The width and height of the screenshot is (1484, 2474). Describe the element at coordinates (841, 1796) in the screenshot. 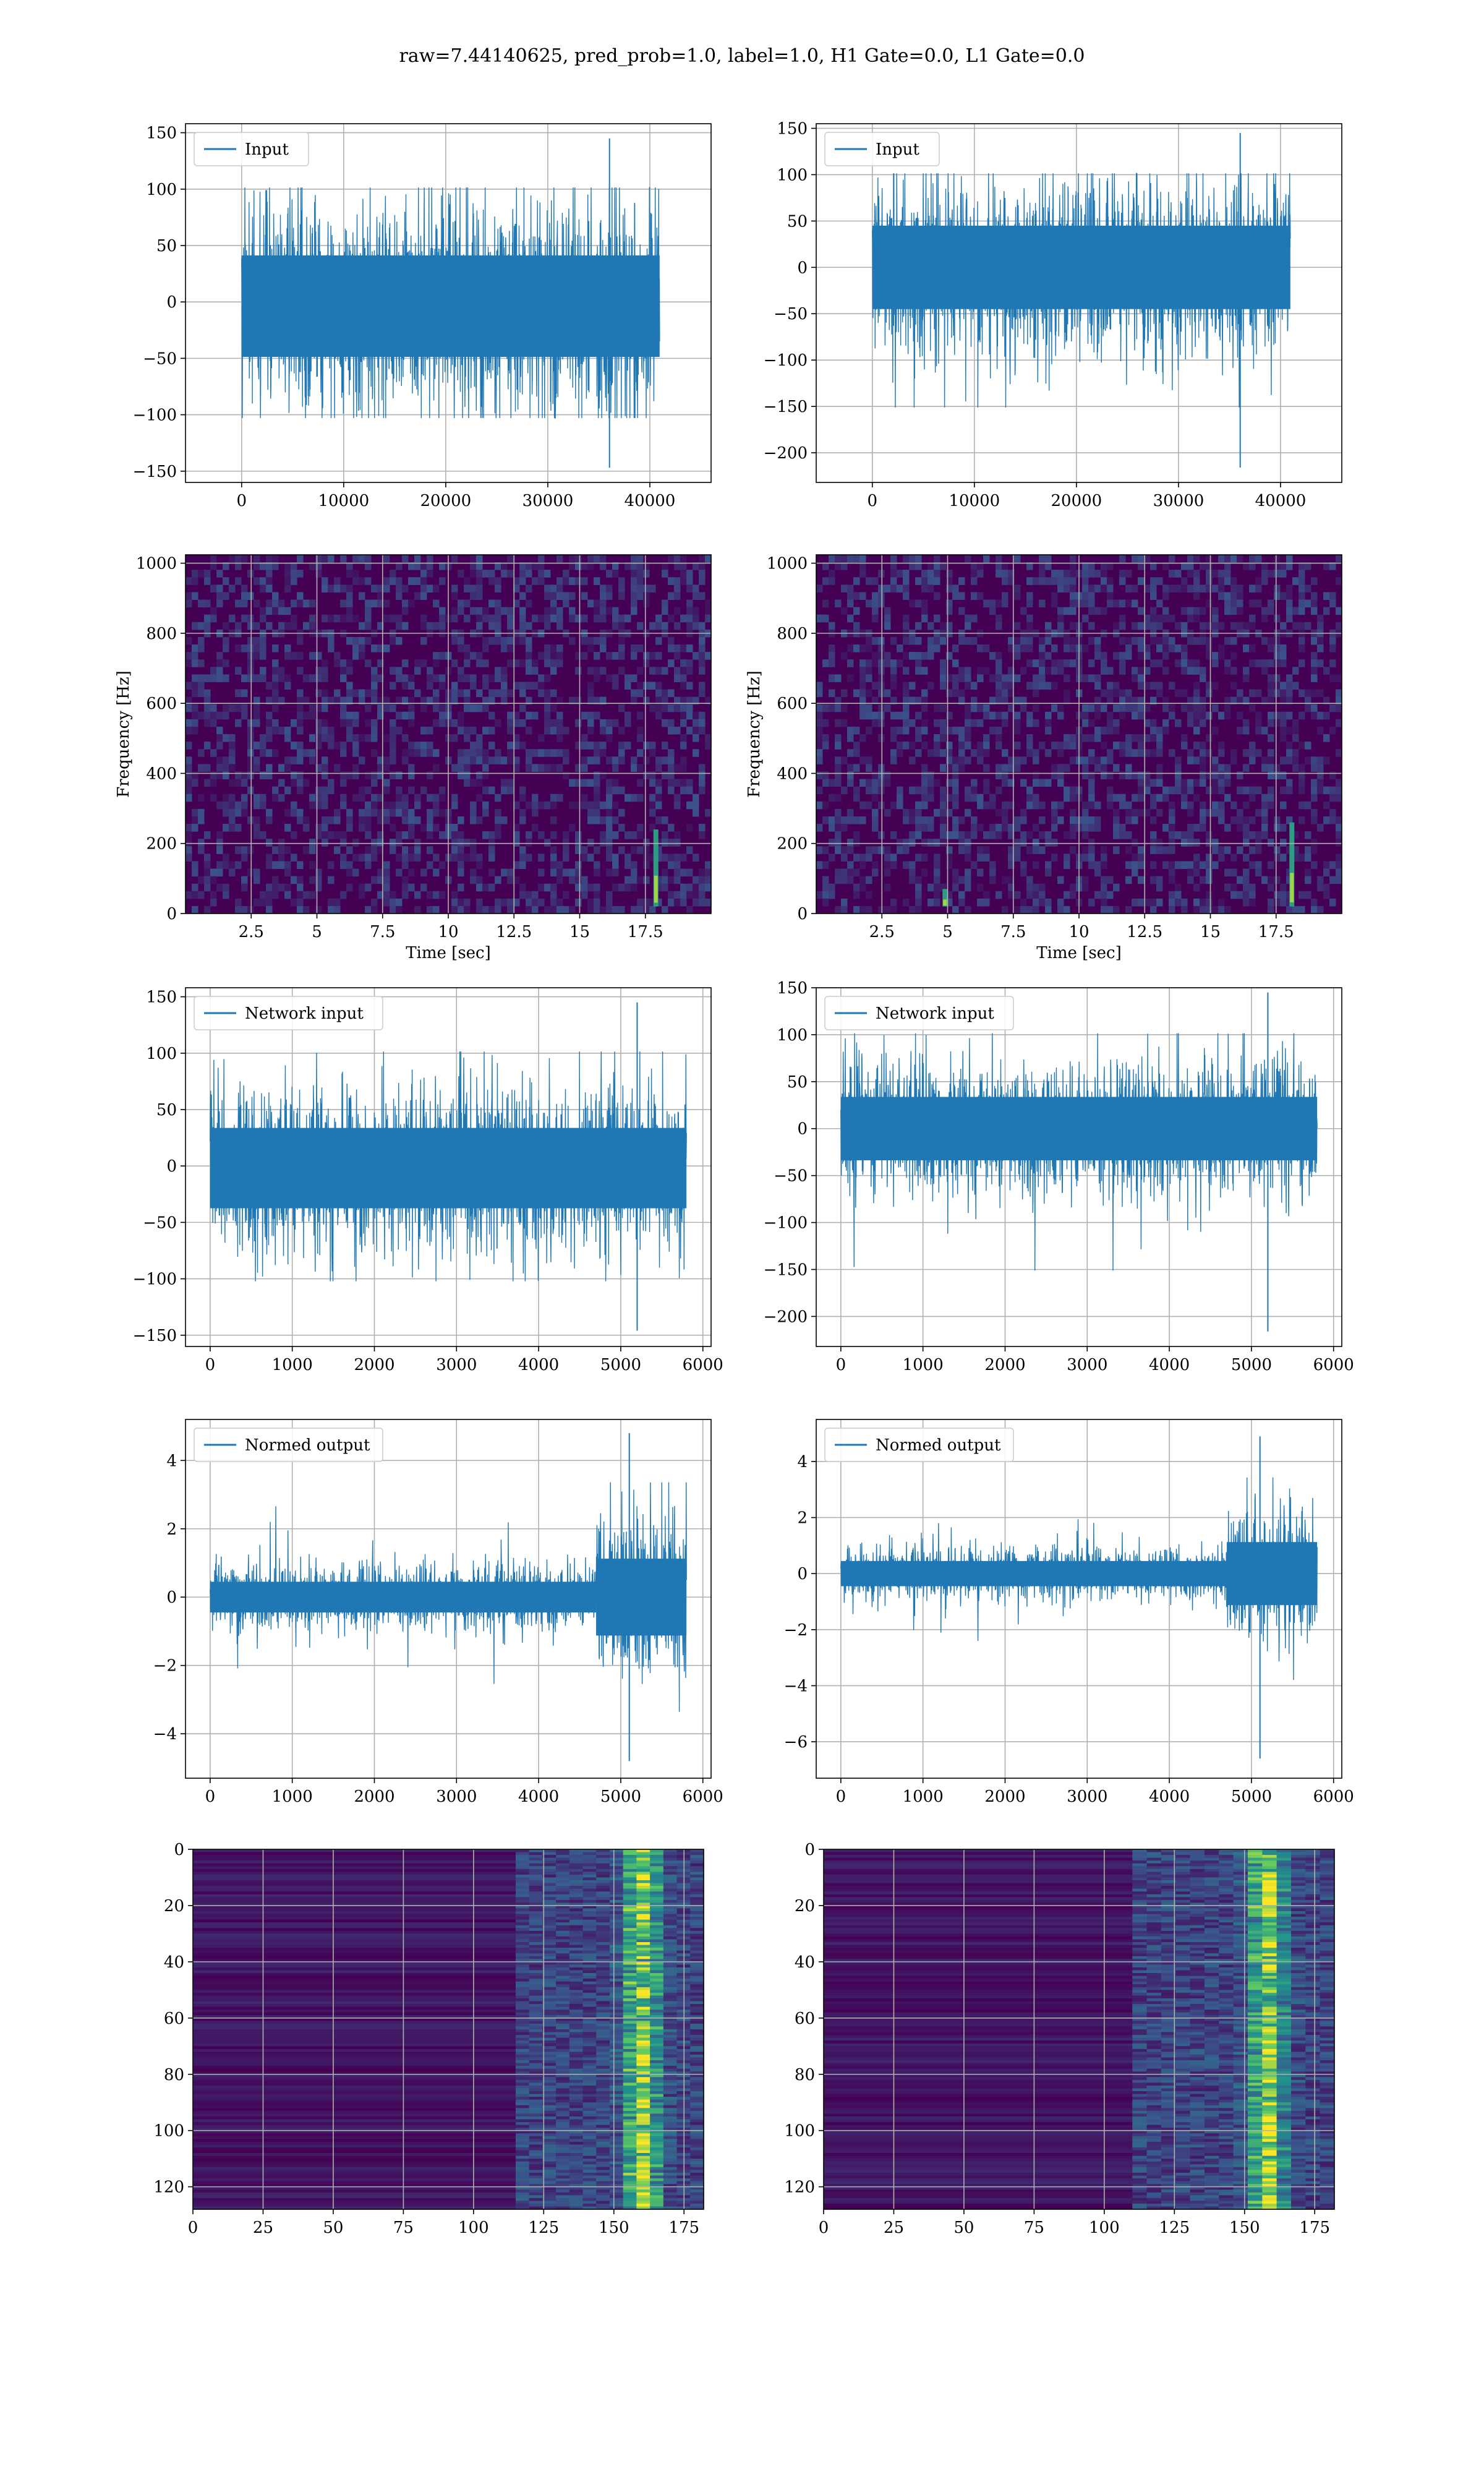

I see `x-tick-label: 0` at that location.